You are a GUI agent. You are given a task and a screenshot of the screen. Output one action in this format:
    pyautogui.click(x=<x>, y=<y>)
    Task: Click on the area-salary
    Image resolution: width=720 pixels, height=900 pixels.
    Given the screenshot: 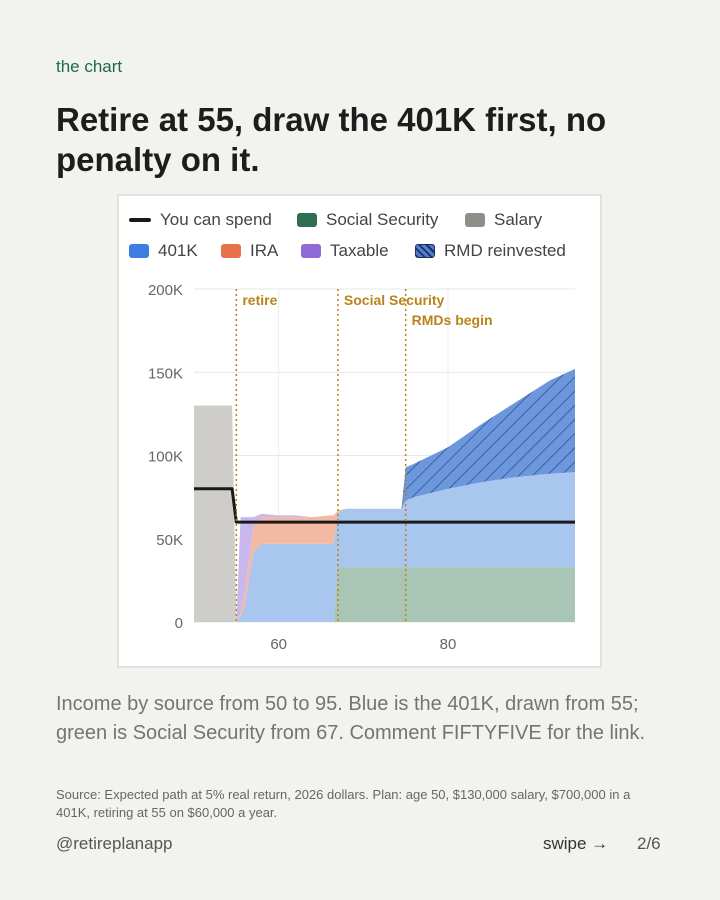 What is the action you would take?
    pyautogui.click(x=384, y=513)
    